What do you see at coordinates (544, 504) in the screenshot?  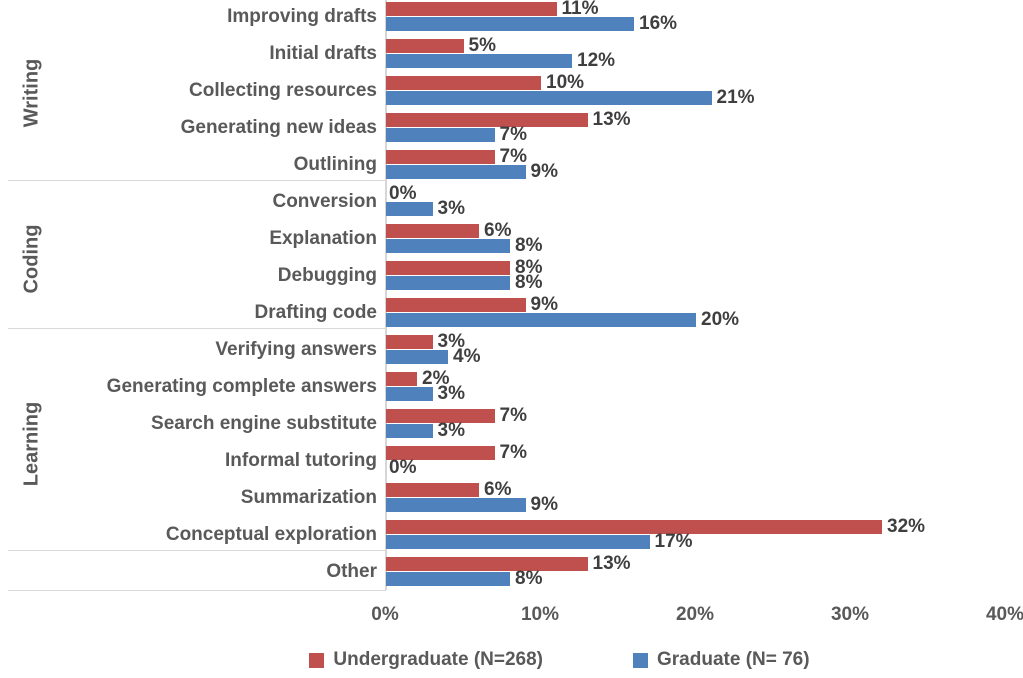 I see `value-label-graduate-summarization: 9%` at bounding box center [544, 504].